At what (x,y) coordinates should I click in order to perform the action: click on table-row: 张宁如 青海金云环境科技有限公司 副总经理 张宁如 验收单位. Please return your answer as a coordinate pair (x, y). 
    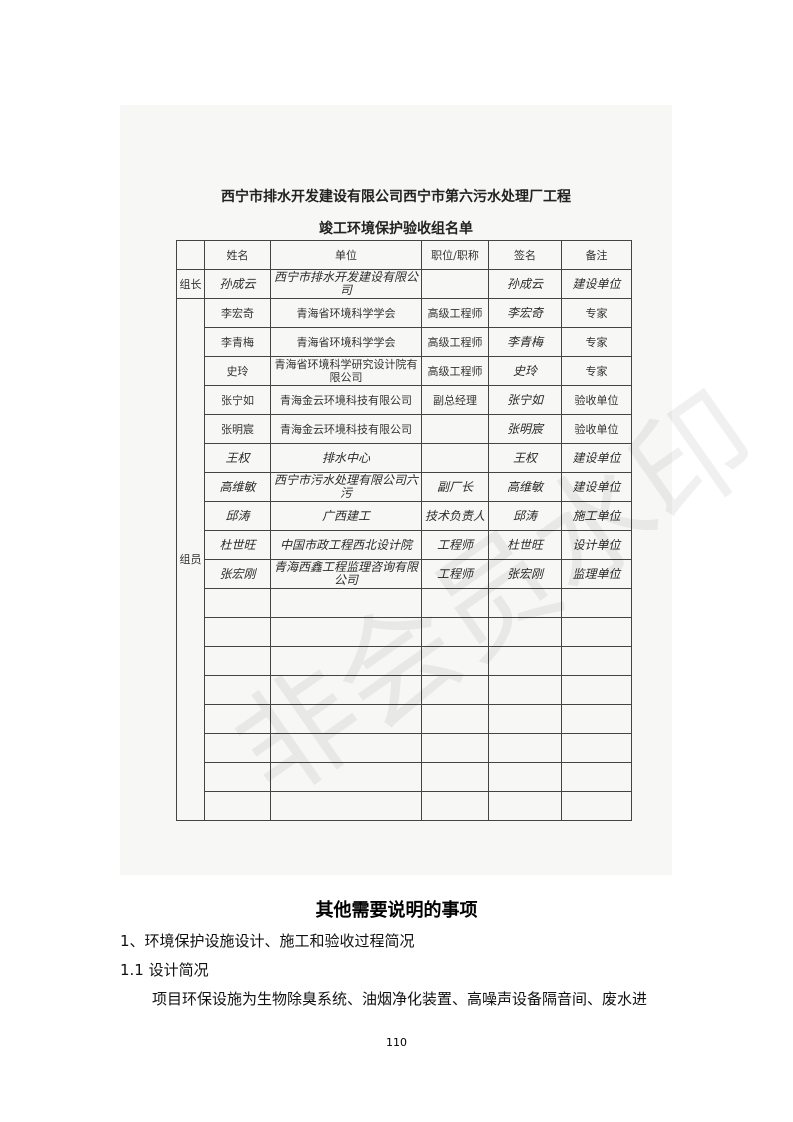
    Looking at the image, I should click on (404, 400).